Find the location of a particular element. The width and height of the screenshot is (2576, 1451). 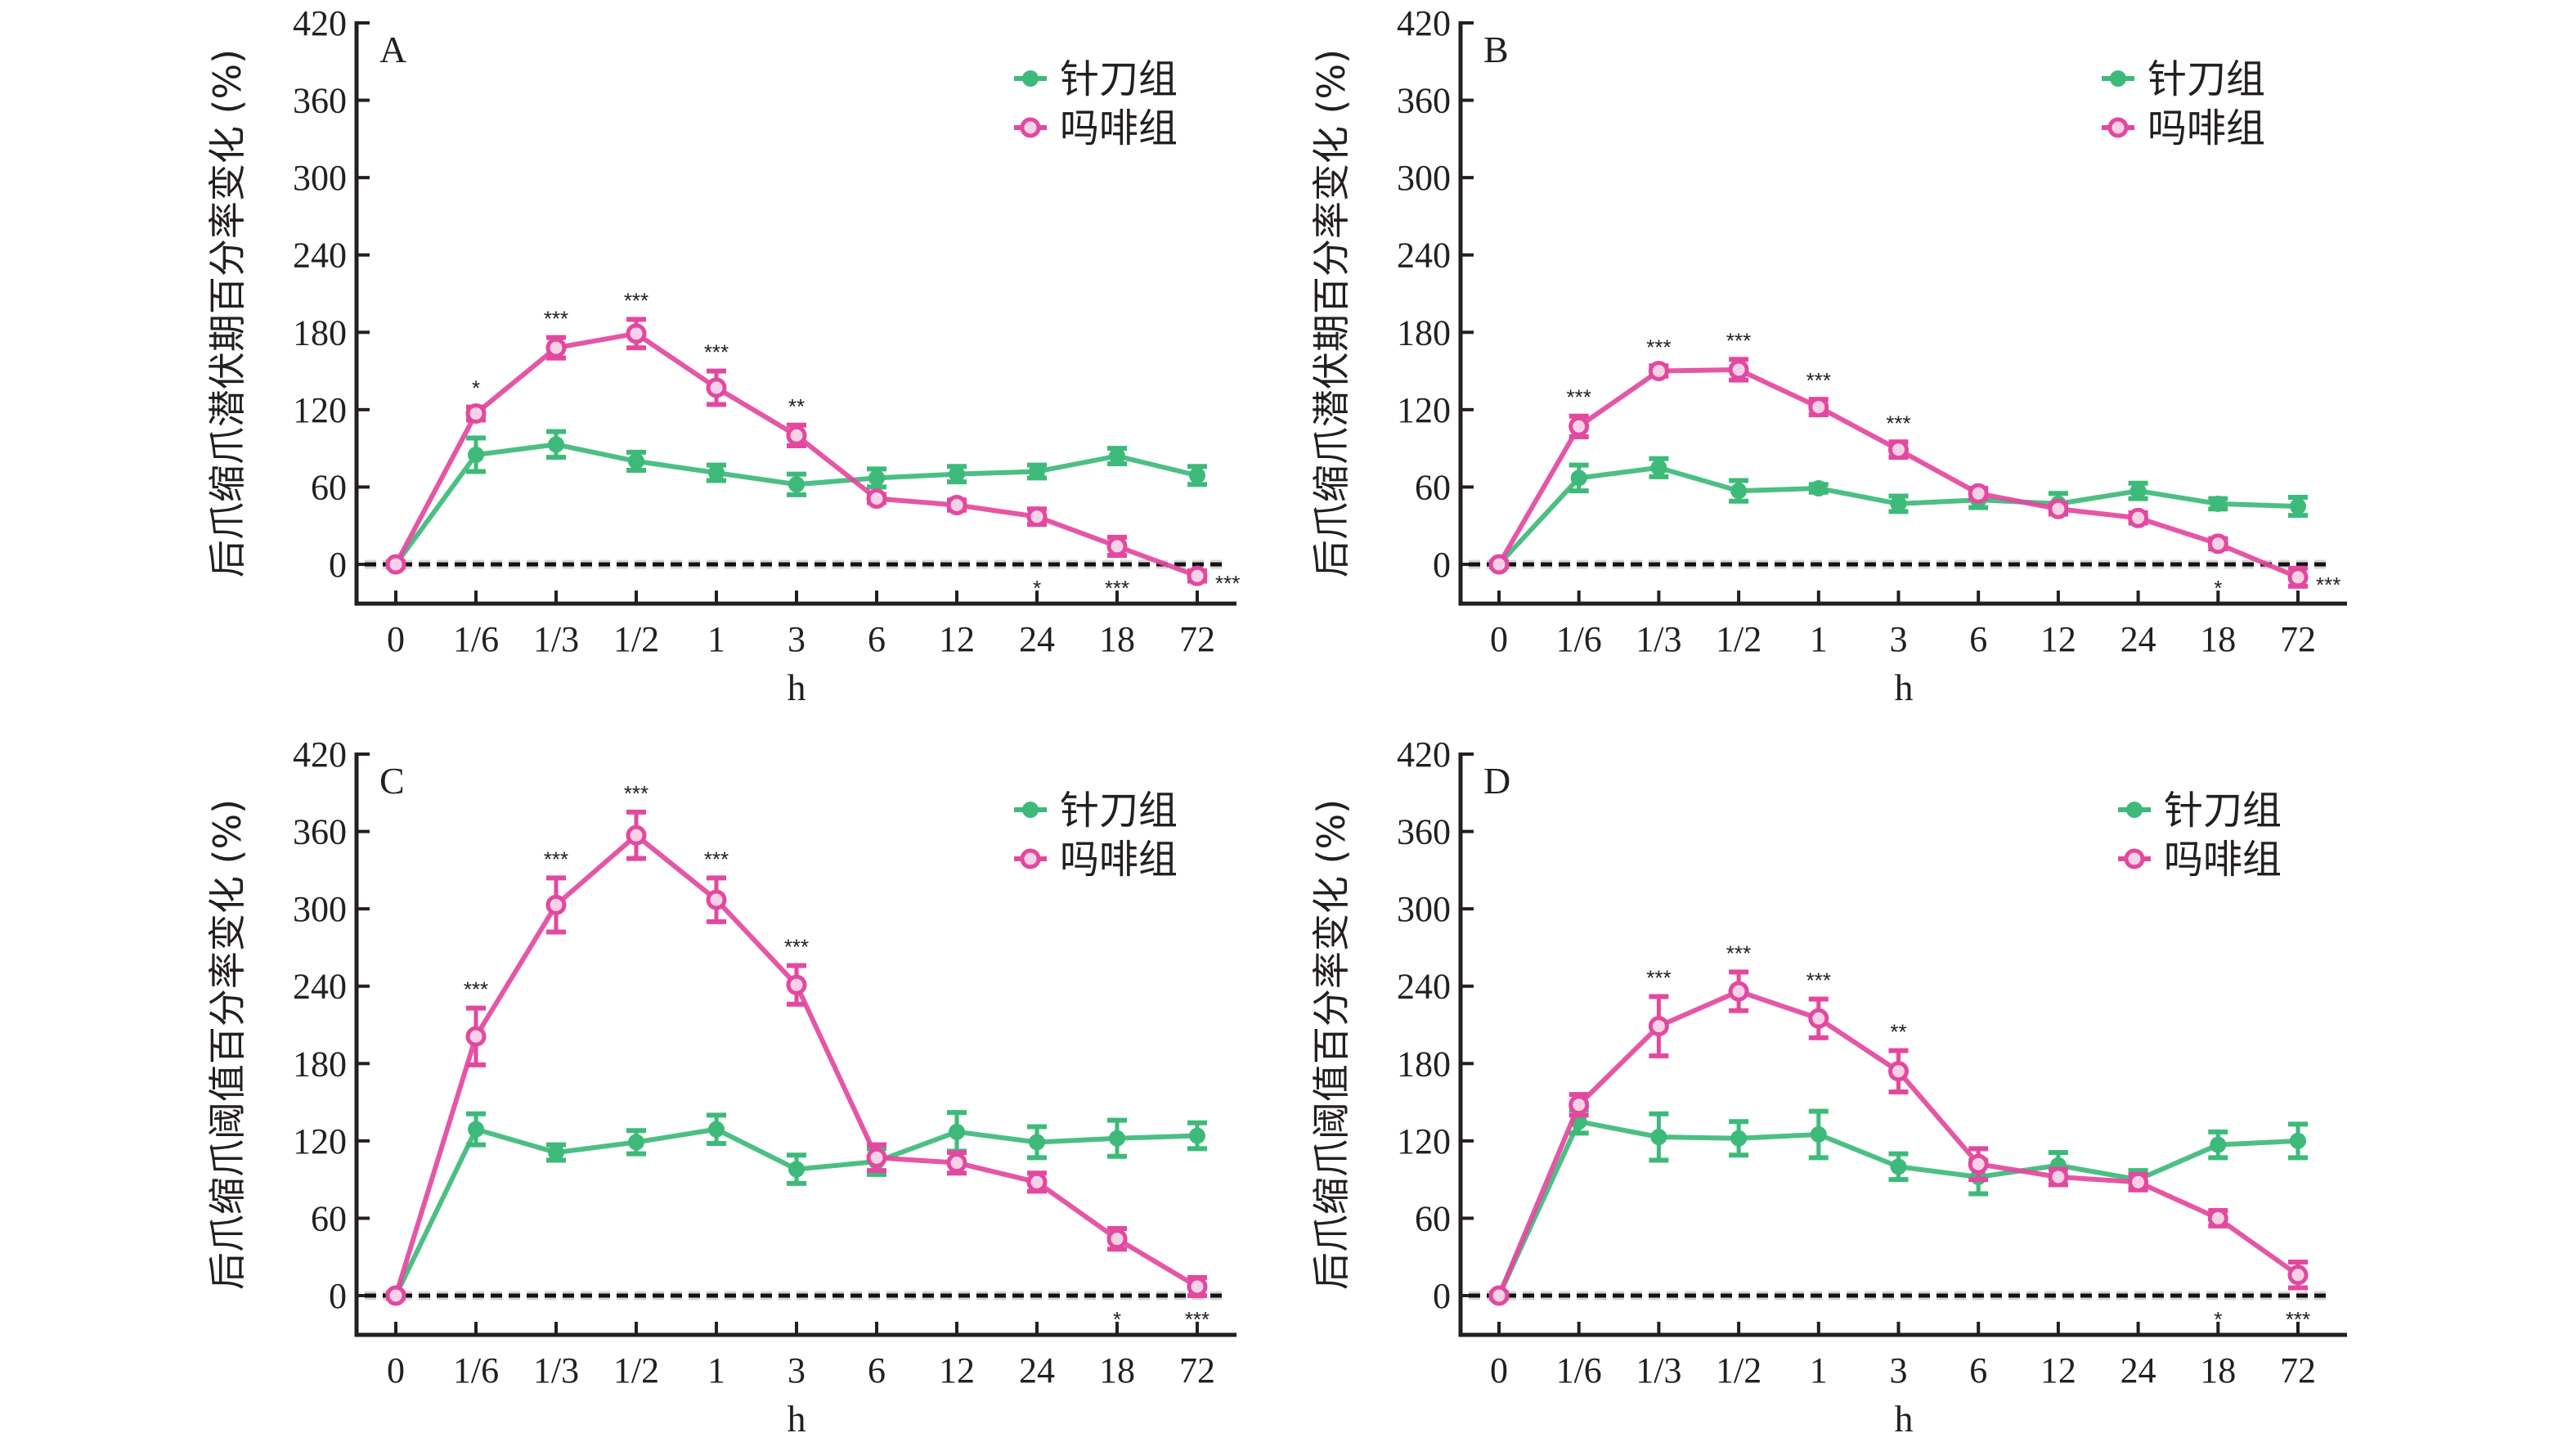

x-tick-label: 72 is located at coordinates (1197, 1370).